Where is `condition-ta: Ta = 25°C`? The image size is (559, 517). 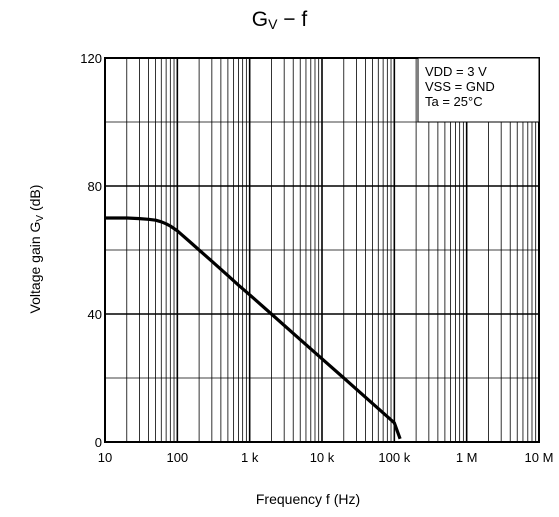
condition-ta: Ta = 25°C is located at coordinates (454, 101).